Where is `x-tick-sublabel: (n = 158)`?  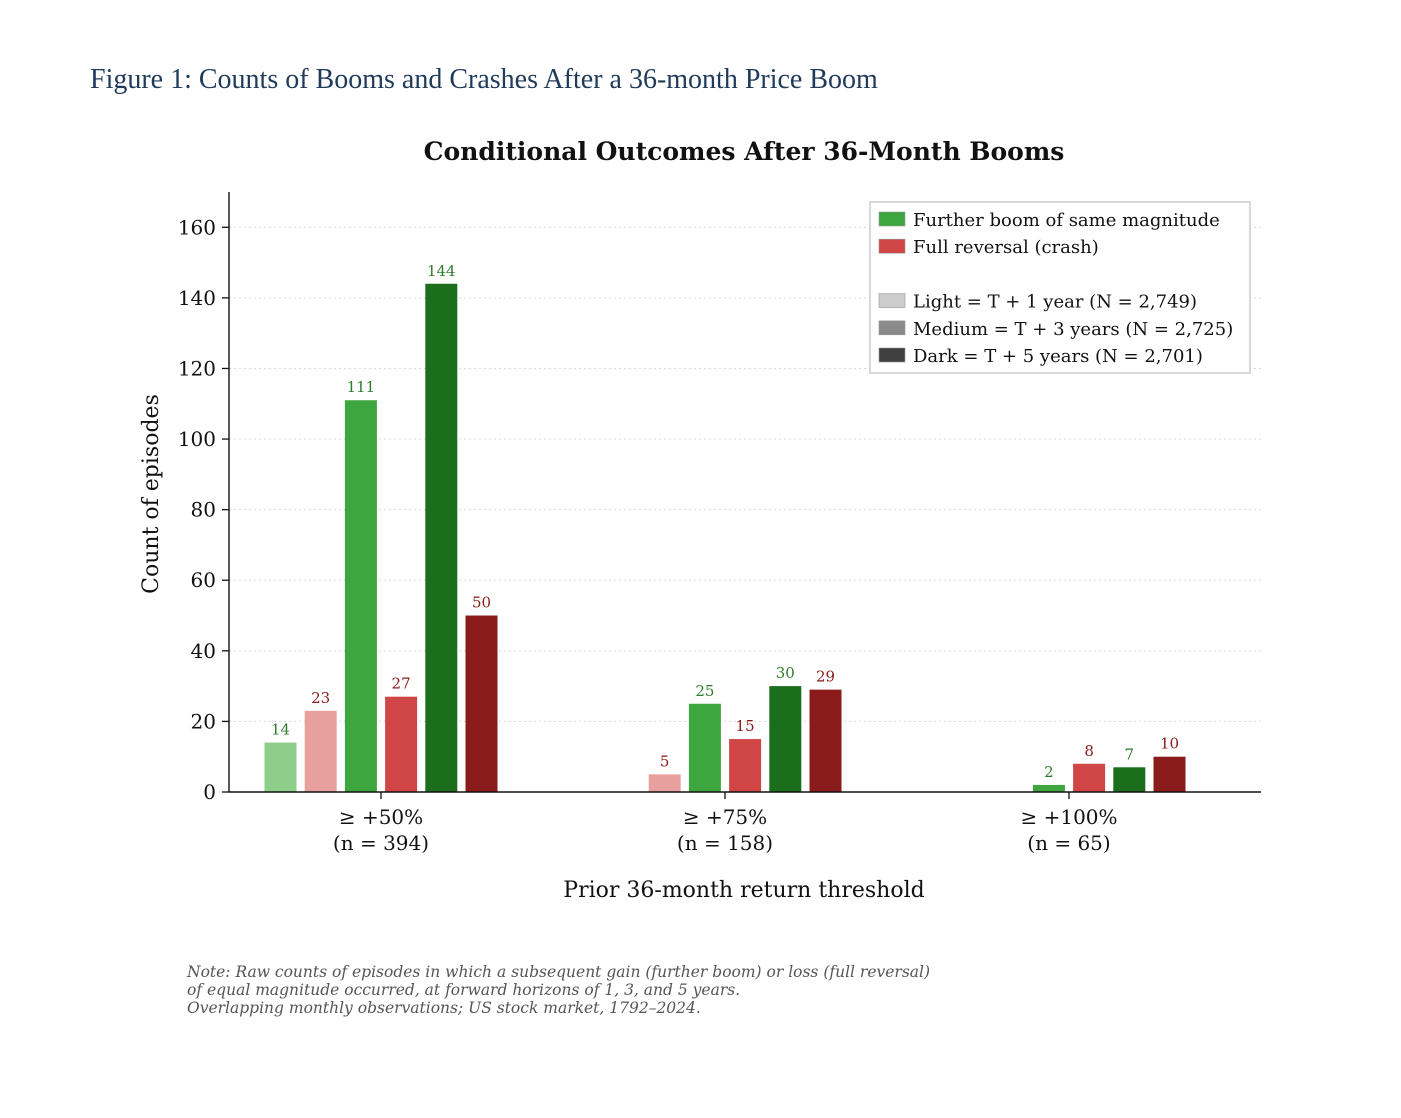
x-tick-sublabel: (n = 158) is located at coordinates (725, 843).